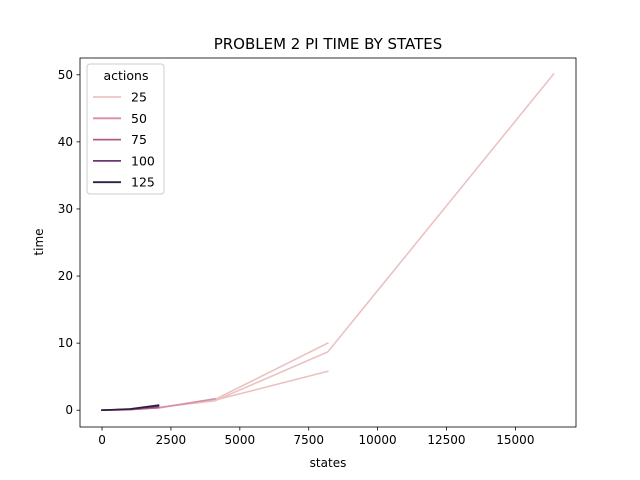 This screenshot has height=480, width=640. What do you see at coordinates (143, 182) in the screenshot?
I see `legend-label-125: 125` at bounding box center [143, 182].